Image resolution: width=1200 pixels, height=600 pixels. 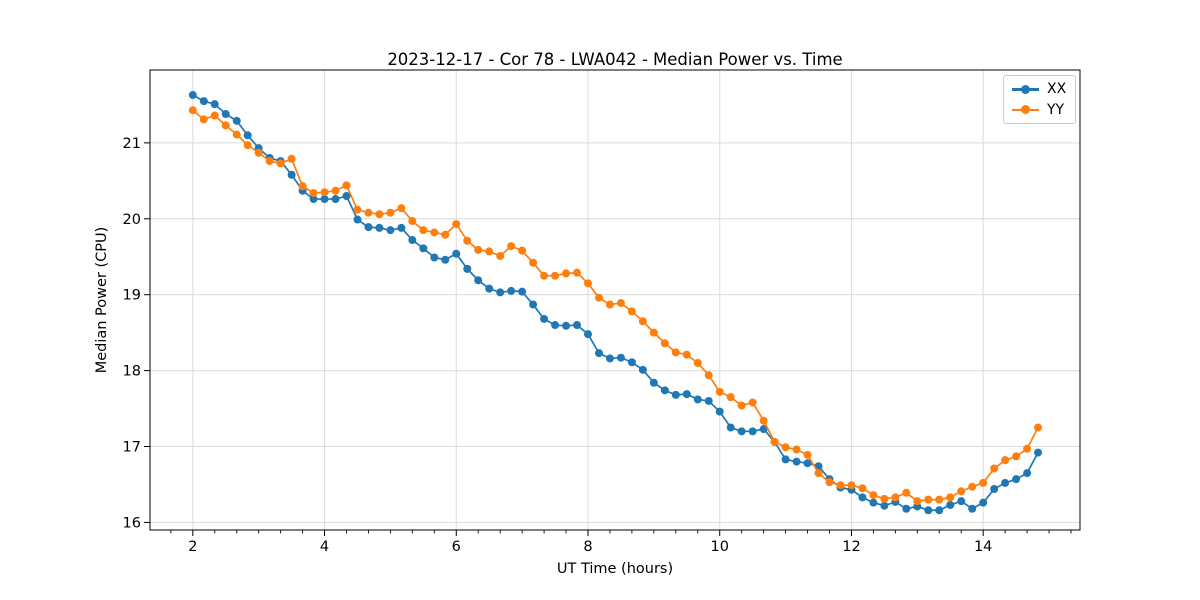 I want to click on svg-text: 12, so click(x=851, y=547).